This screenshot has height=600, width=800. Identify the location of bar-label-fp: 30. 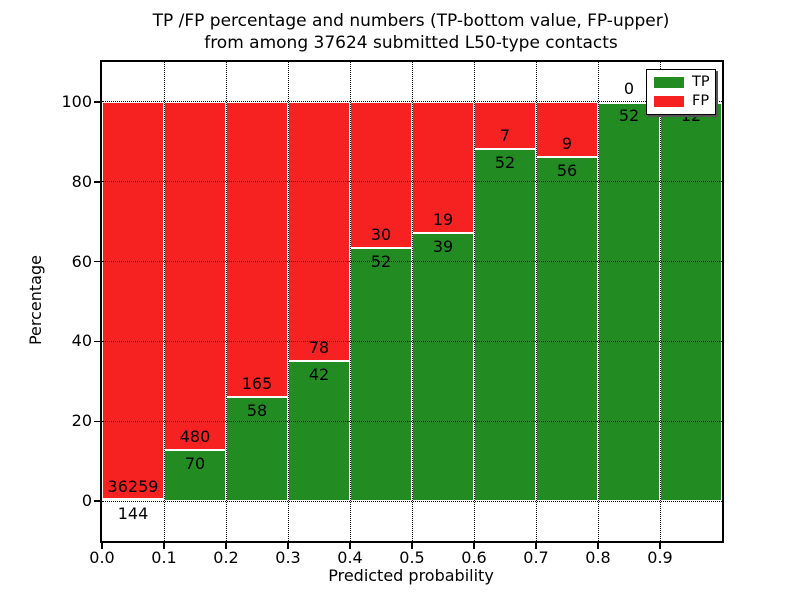
(381, 234).